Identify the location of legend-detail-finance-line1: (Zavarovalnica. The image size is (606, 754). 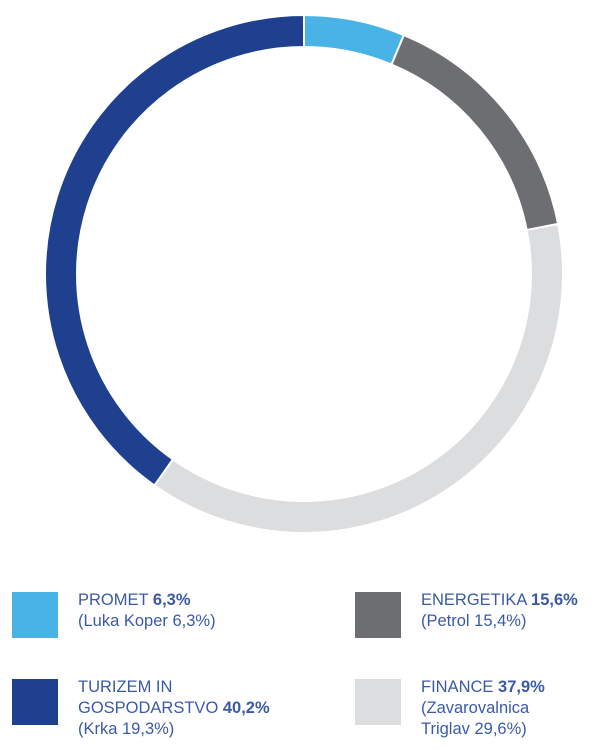
(475, 708).